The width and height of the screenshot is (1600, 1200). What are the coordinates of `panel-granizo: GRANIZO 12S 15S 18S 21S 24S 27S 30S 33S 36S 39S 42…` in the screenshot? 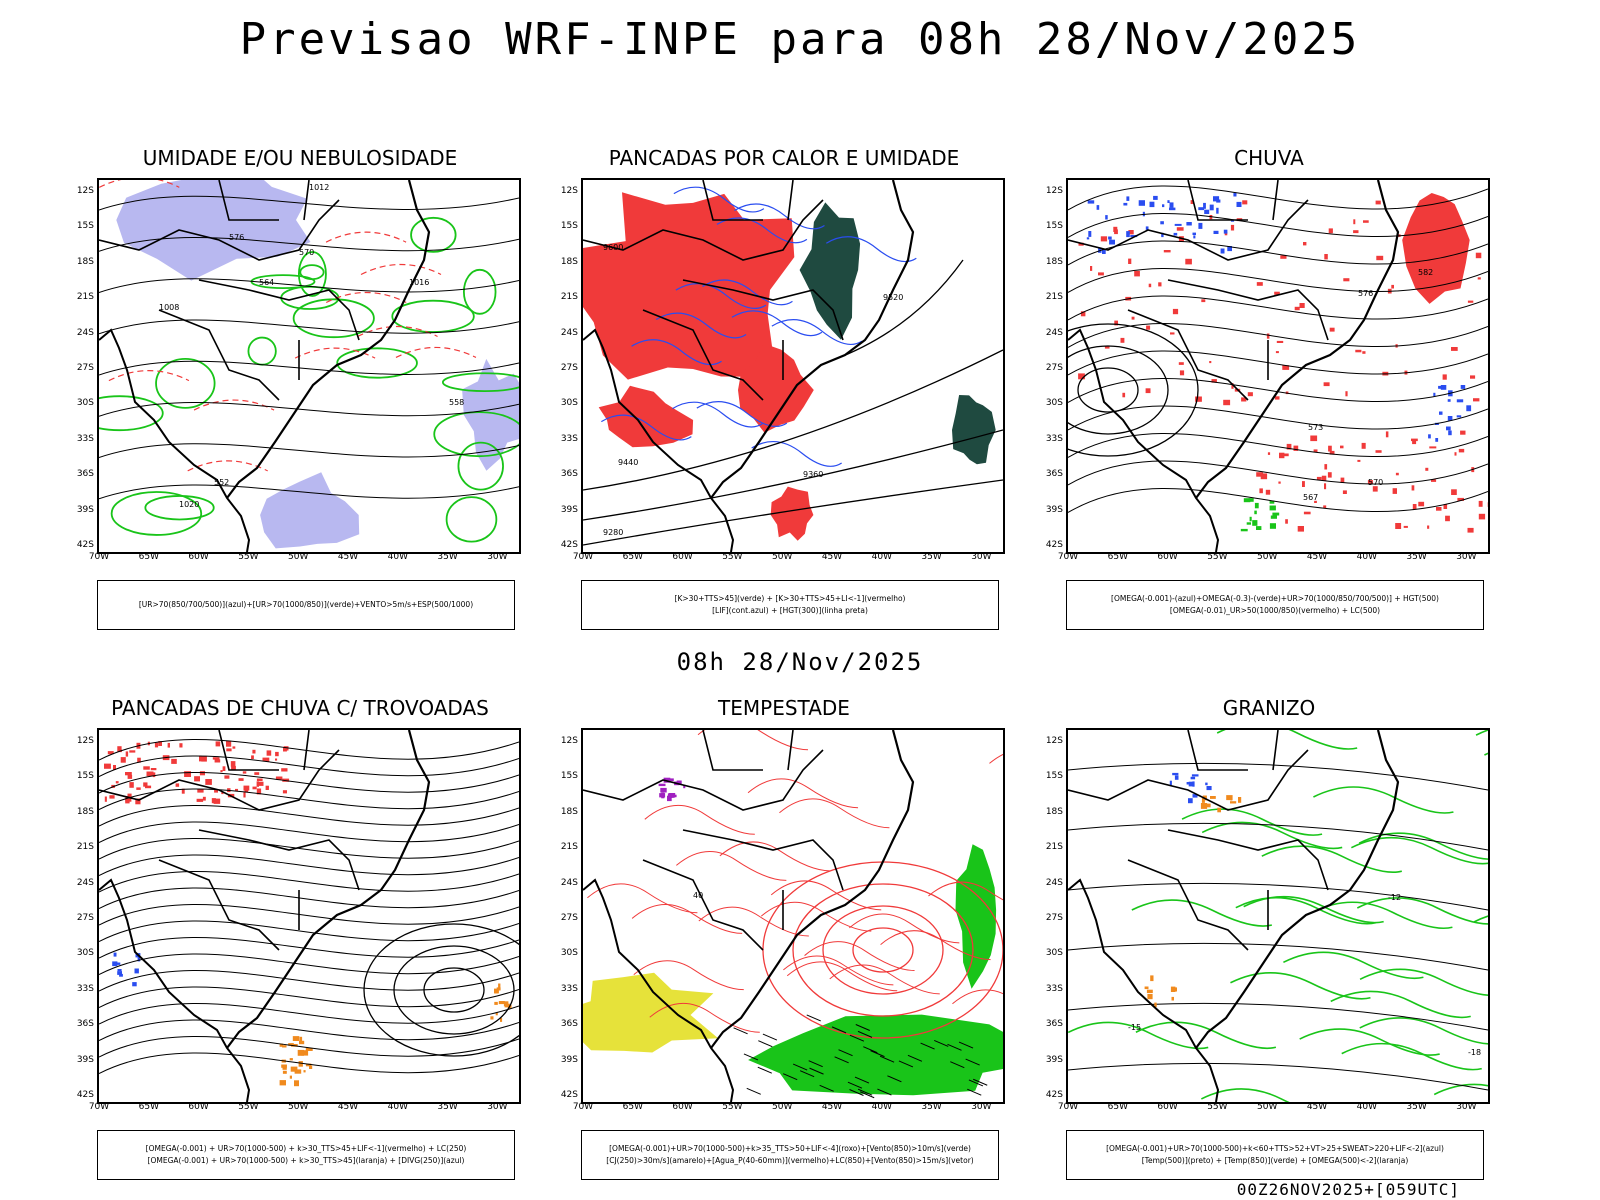 It's located at (1269, 938).